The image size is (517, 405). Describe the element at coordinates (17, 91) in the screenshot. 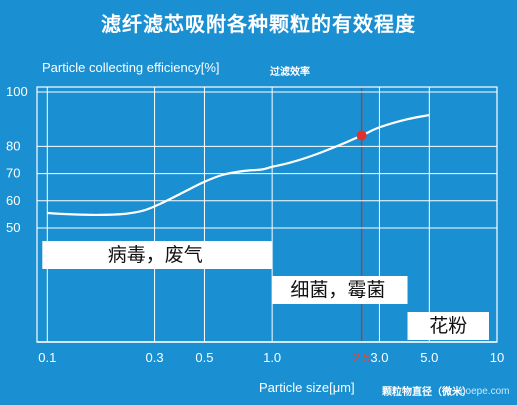

I see `y-tick-label: 100` at that location.